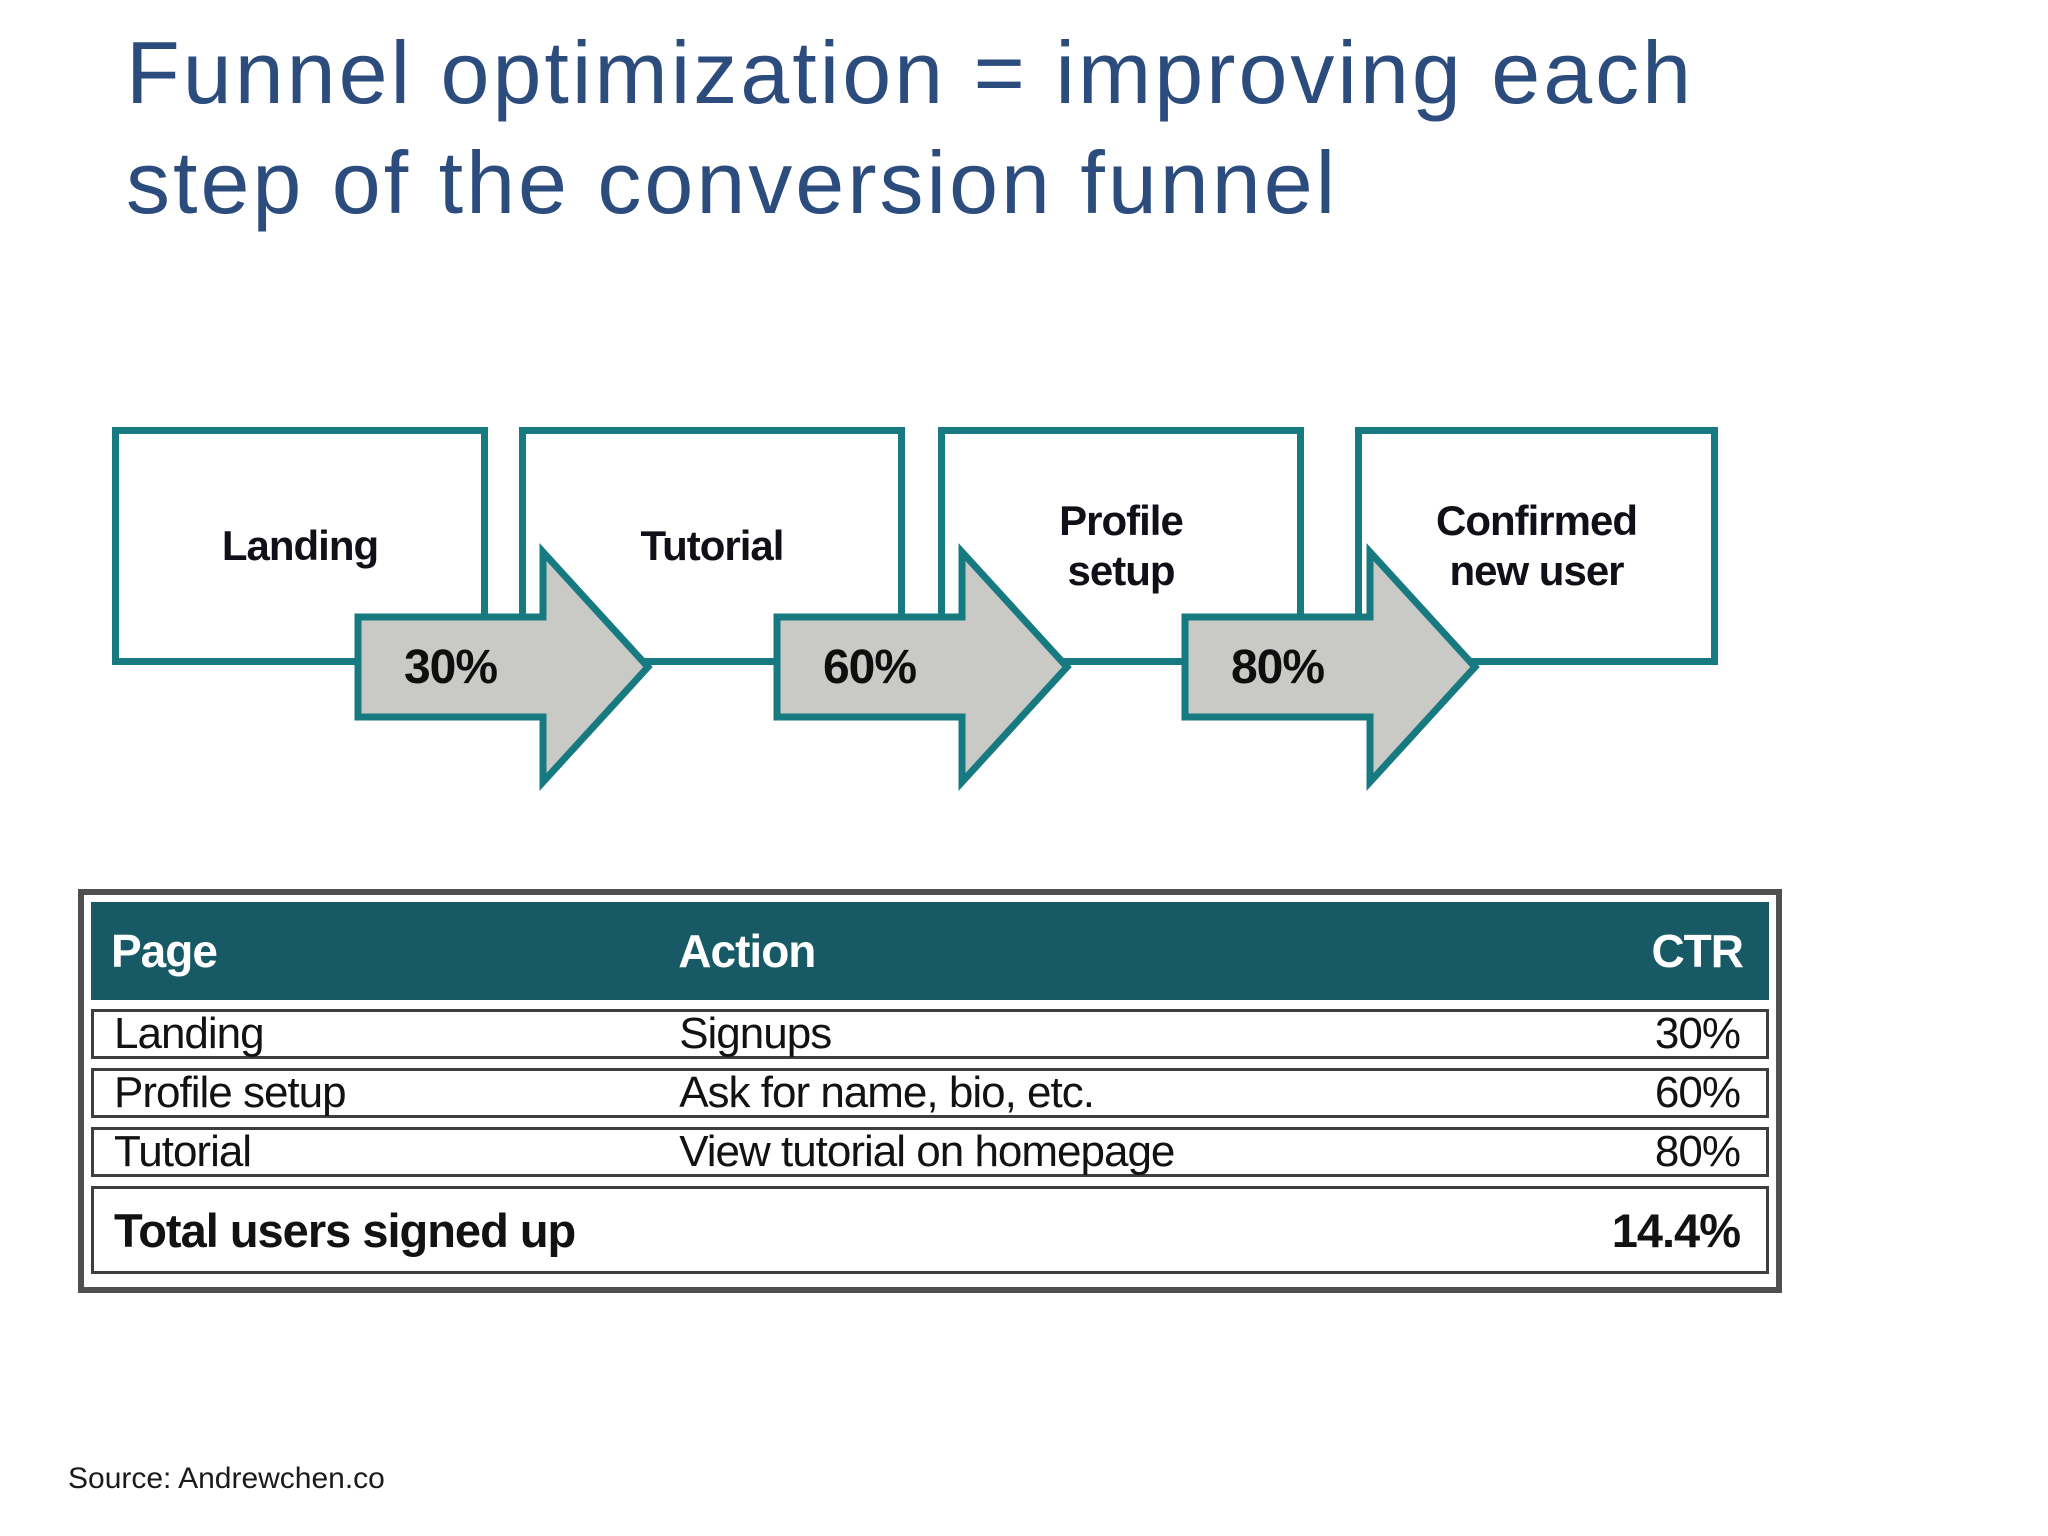 Image resolution: width=2048 pixels, height=1536 pixels. I want to click on funnel-step-landing: Landing, so click(300, 546).